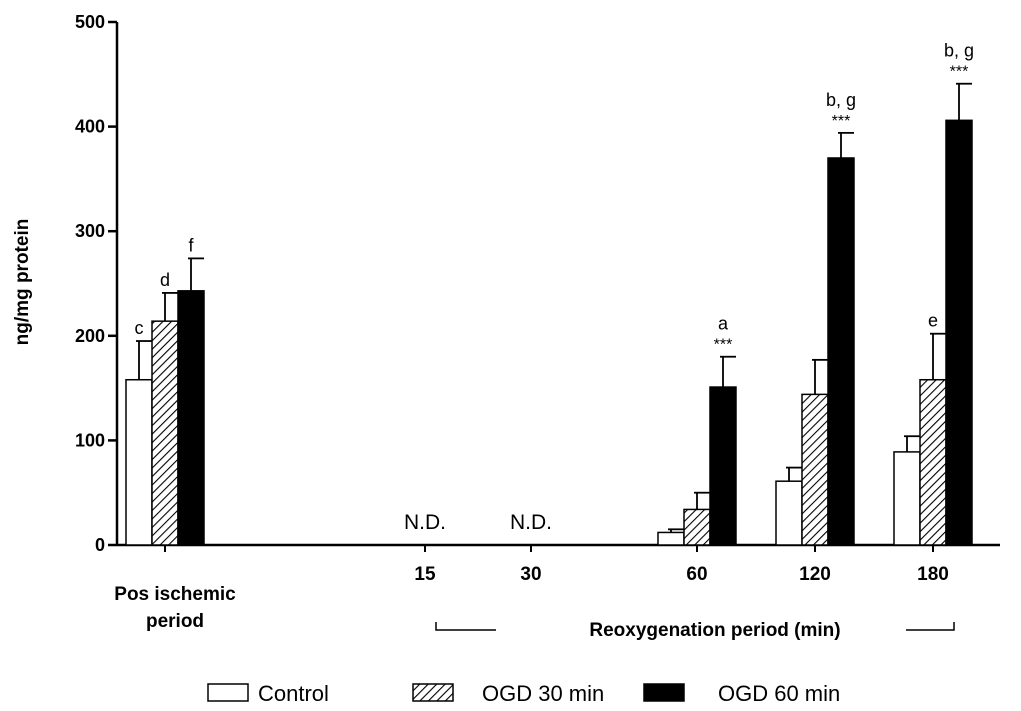 This screenshot has width=1021, height=711. Describe the element at coordinates (933, 321) in the screenshot. I see `annotation-letter: e` at that location.